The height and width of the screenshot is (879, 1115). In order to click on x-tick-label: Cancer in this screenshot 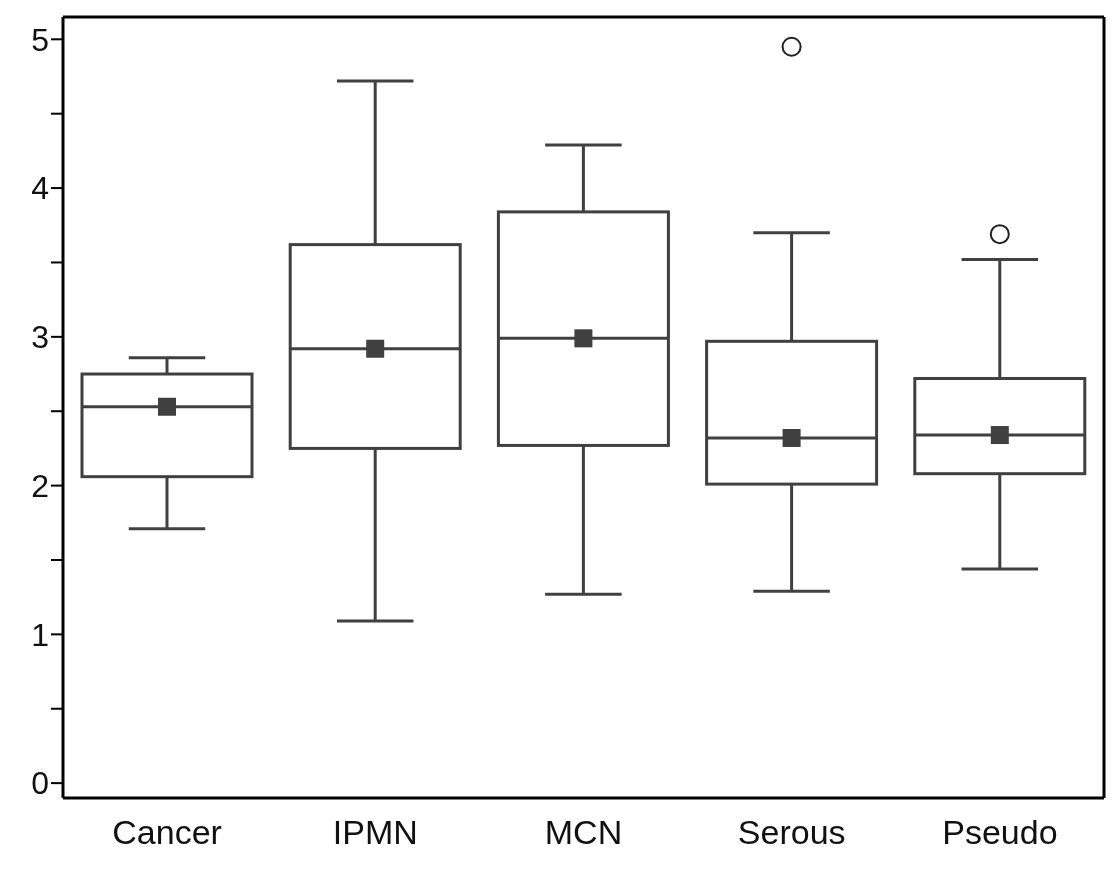, I will do `click(167, 832)`.